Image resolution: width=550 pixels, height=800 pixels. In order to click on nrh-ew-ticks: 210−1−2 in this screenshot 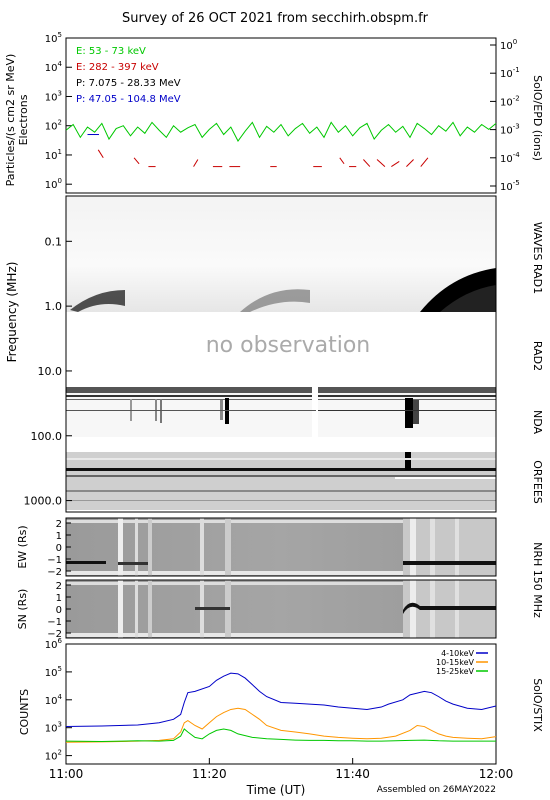, I will do `click(59, 548)`.